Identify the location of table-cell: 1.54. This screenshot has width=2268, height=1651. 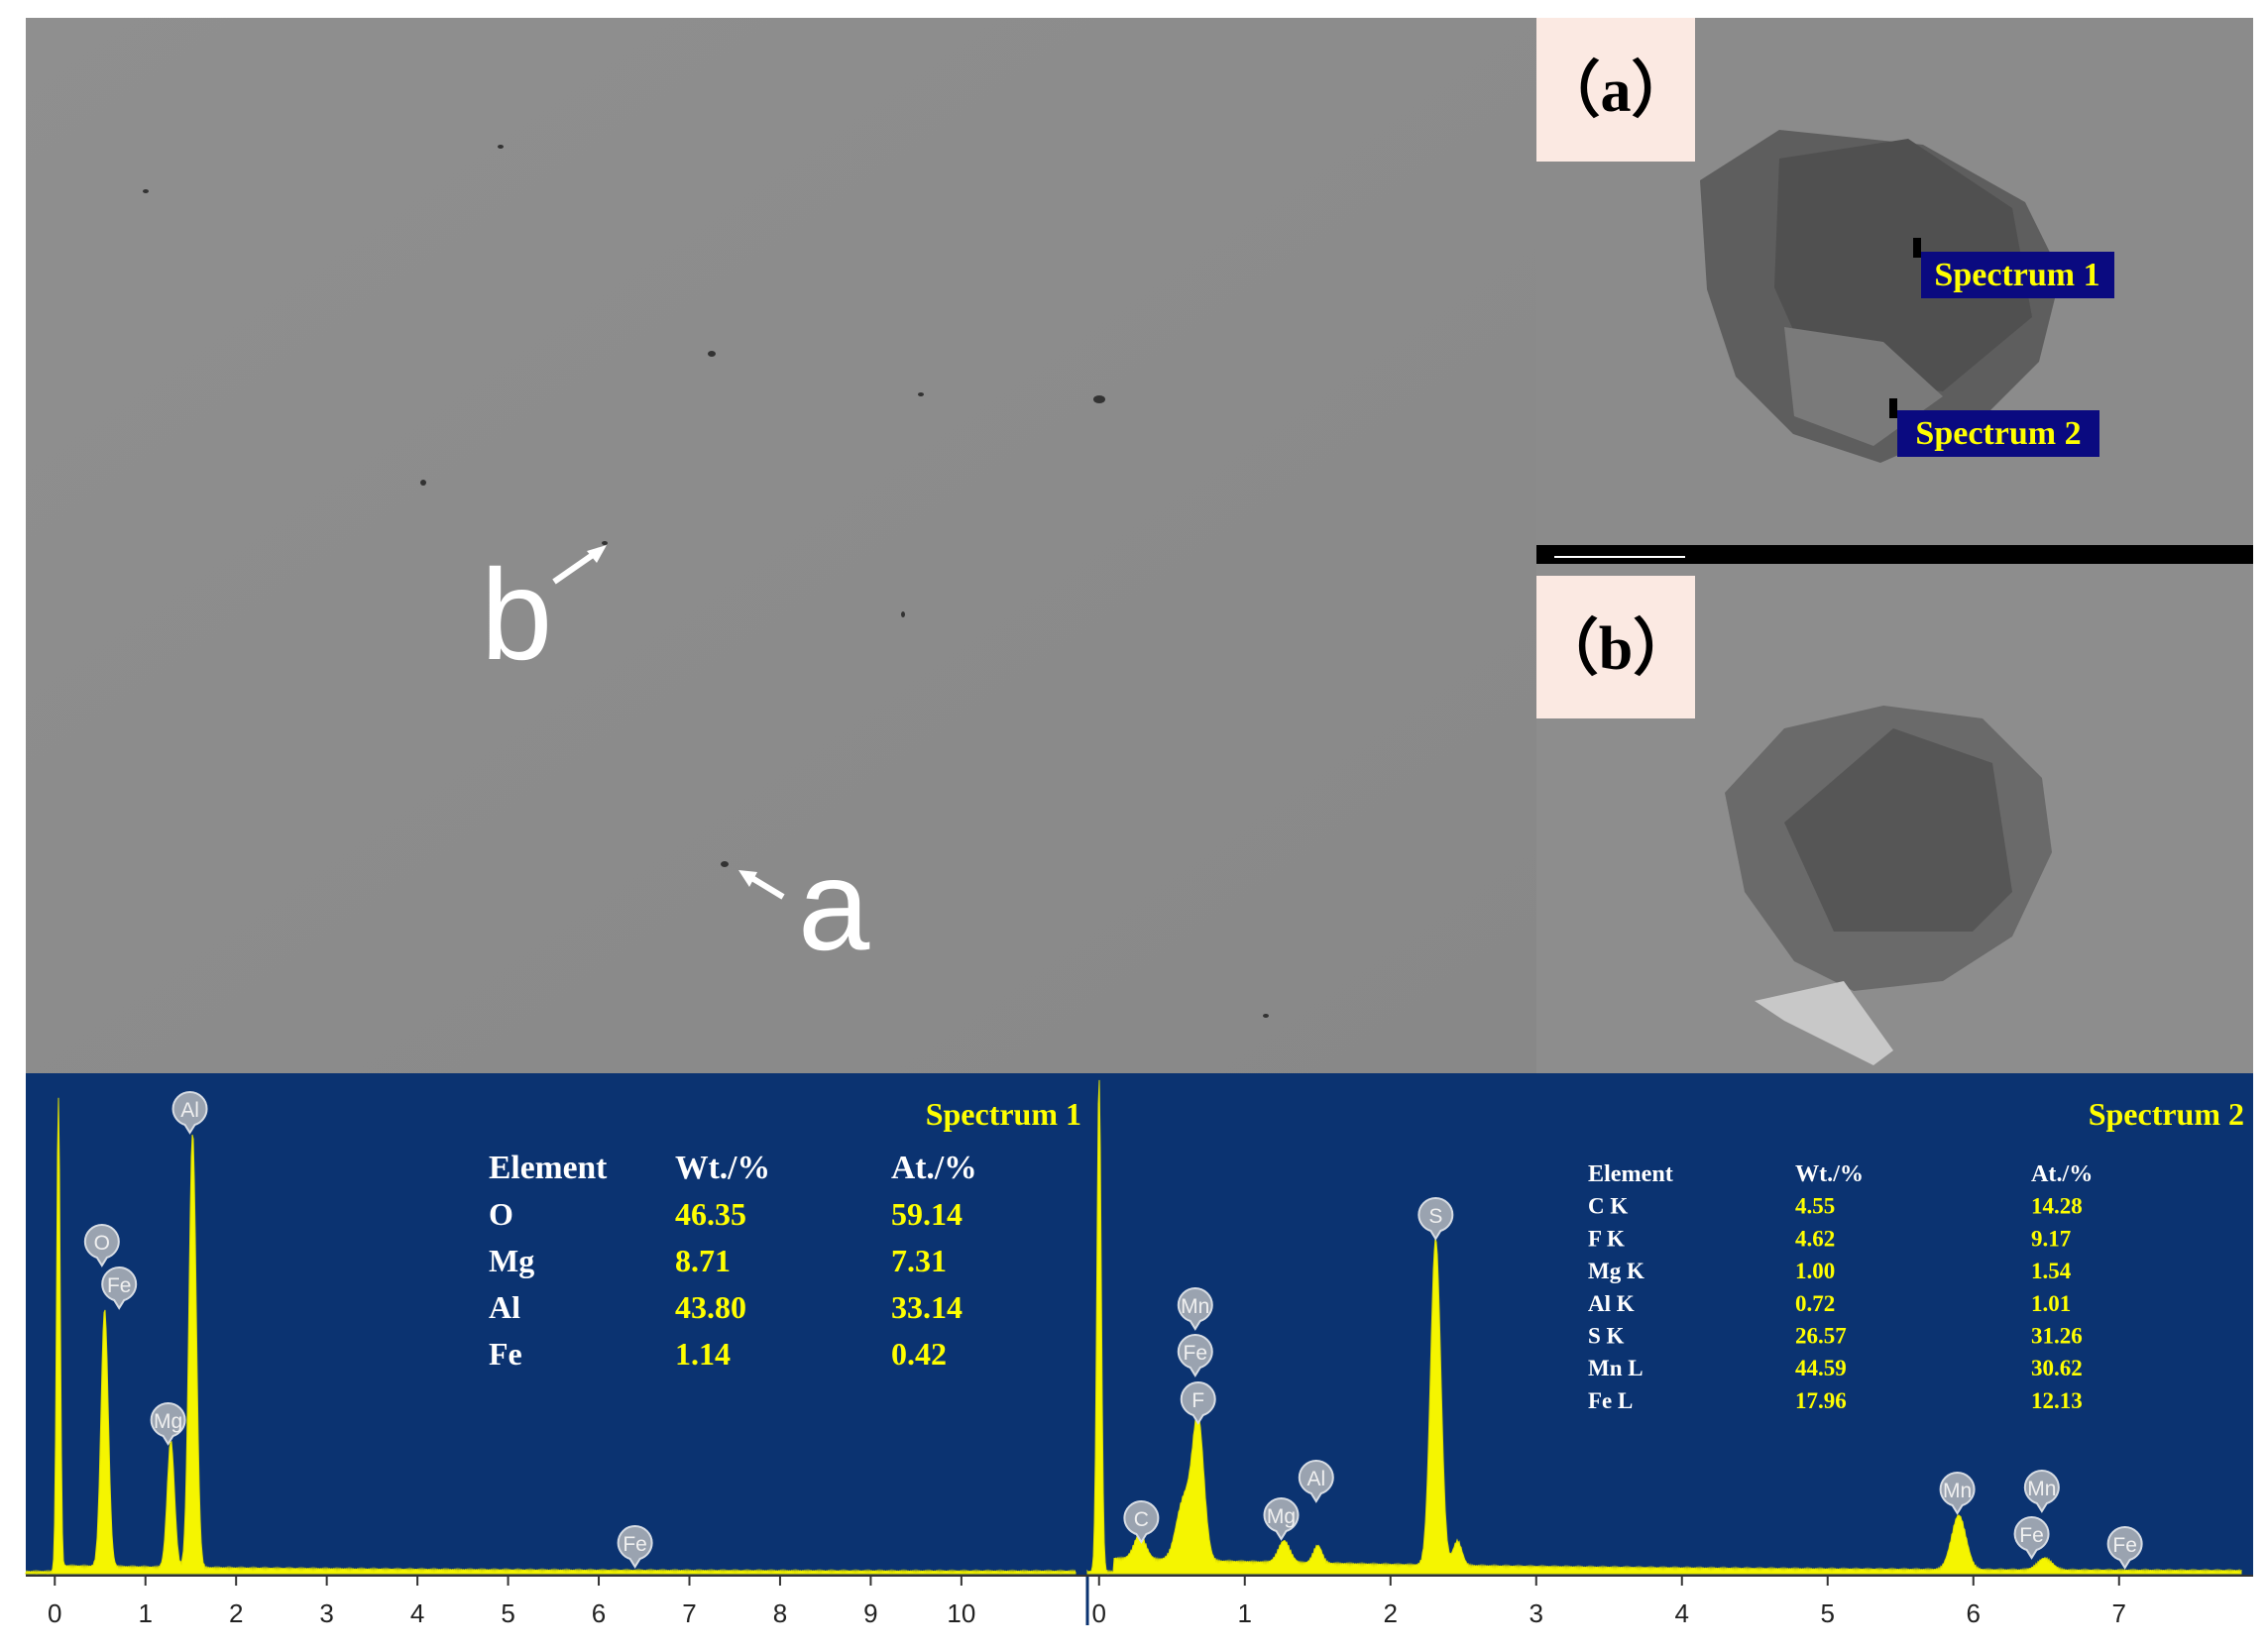
(2051, 1271).